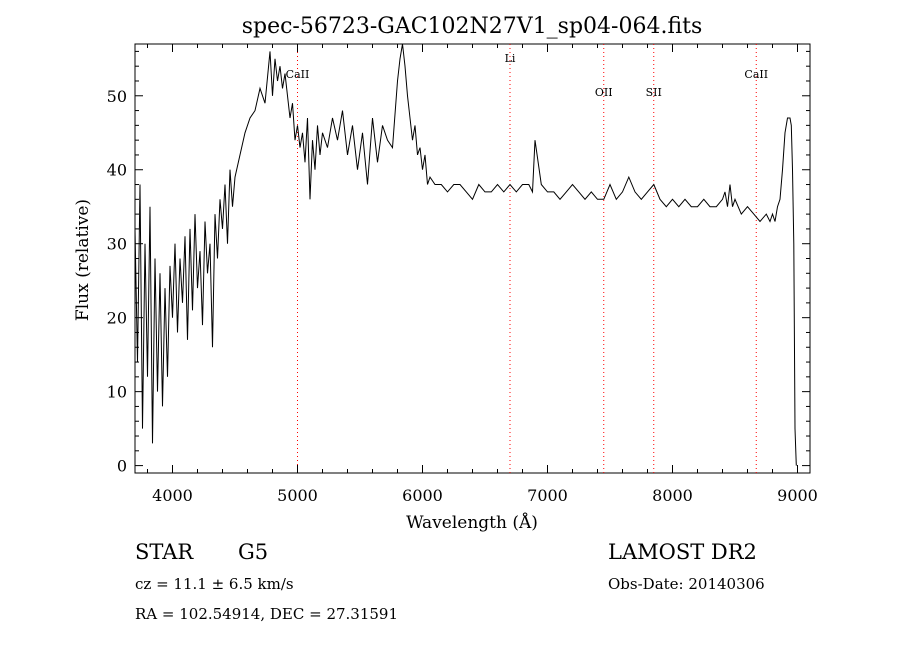 The height and width of the screenshot is (650, 900). What do you see at coordinates (682, 552) in the screenshot?
I see `survey-label: LAMOST DR2` at bounding box center [682, 552].